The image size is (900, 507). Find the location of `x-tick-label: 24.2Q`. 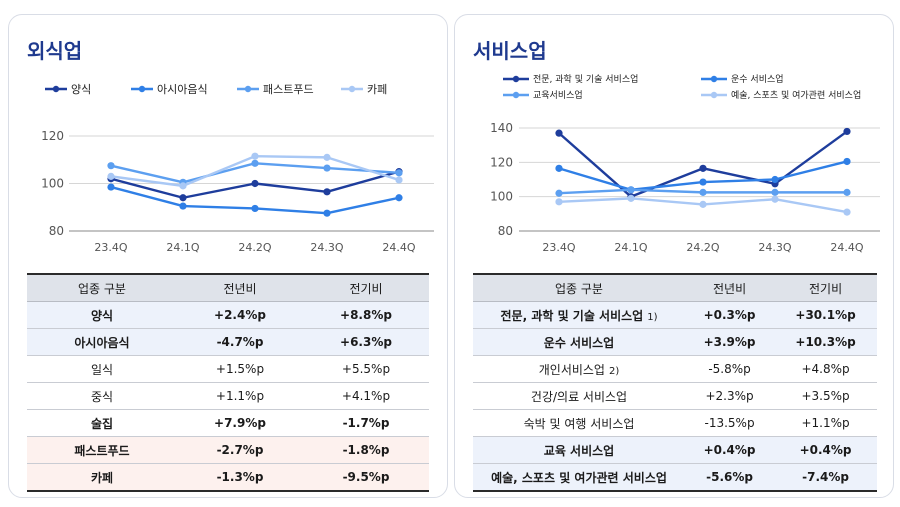

x-tick-label: 24.2Q is located at coordinates (254, 247).